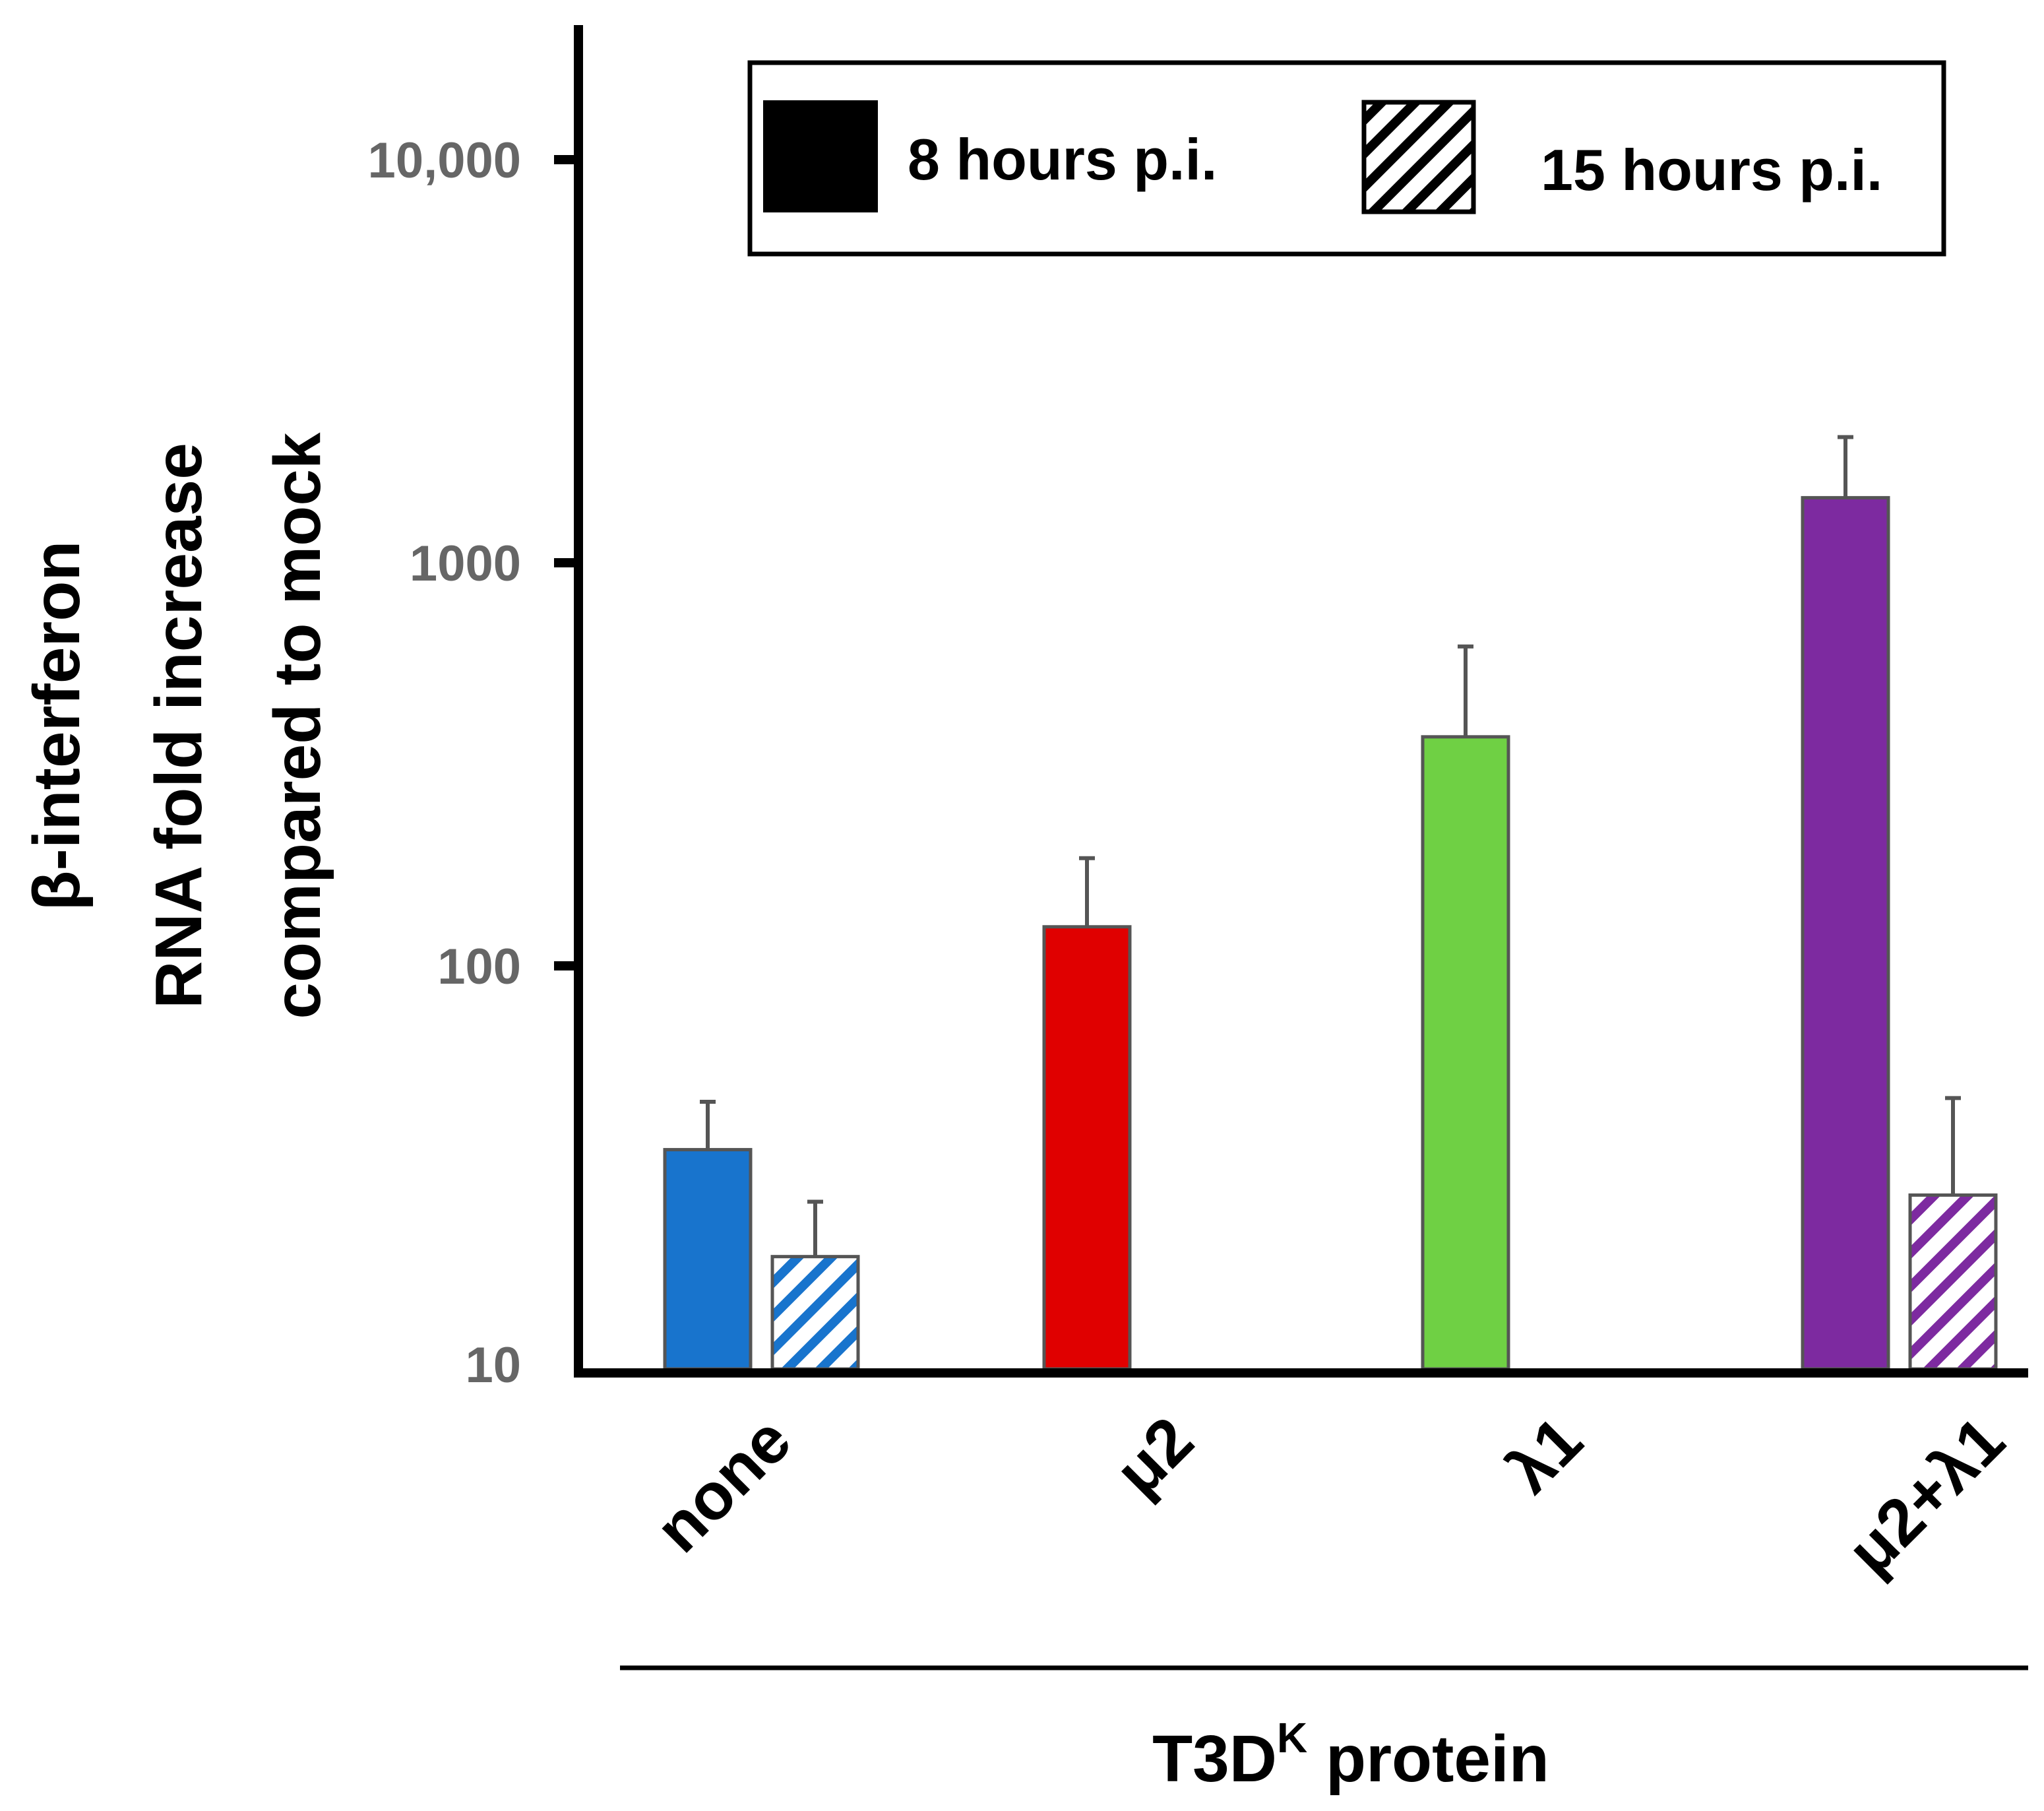 This screenshot has width=2044, height=1811. I want to click on y-tick-label-1: 1000, so click(465, 564).